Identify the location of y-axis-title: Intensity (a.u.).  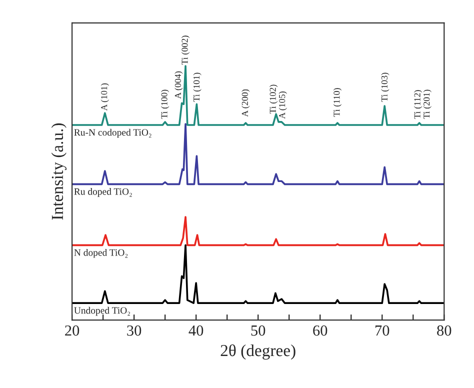
(58, 171).